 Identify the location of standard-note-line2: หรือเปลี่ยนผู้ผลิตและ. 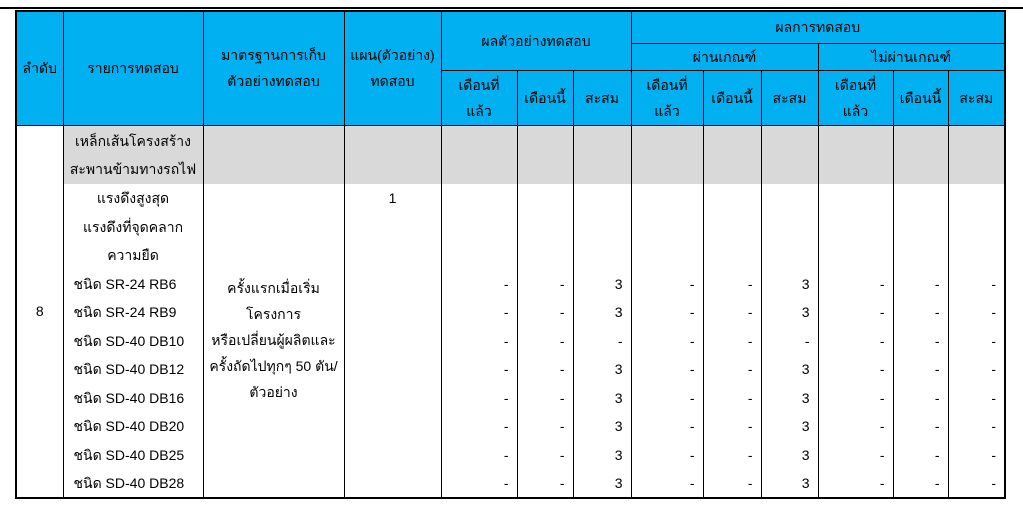
(273, 340).